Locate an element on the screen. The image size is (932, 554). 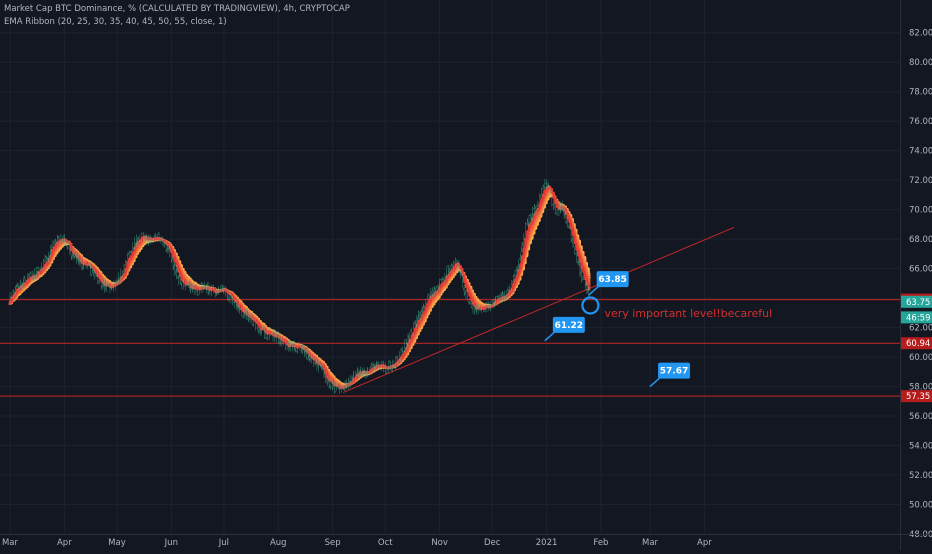
level-price-label: 57.35 is located at coordinates (918, 397).